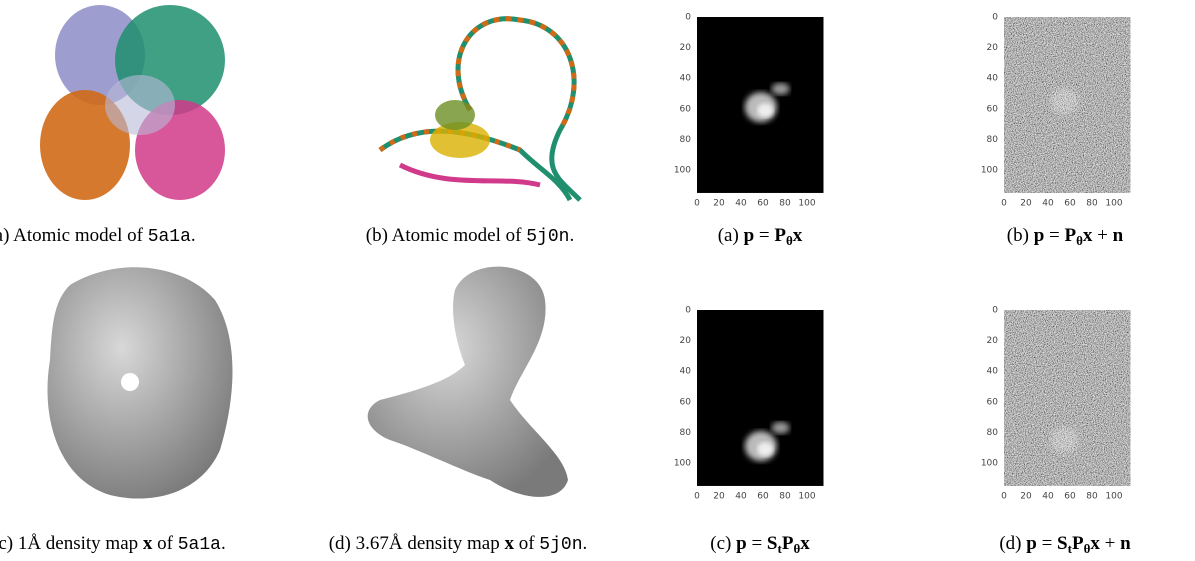  What do you see at coordinates (71, 543) in the screenshot?
I see `caption-part: c) 1Å density map` at bounding box center [71, 543].